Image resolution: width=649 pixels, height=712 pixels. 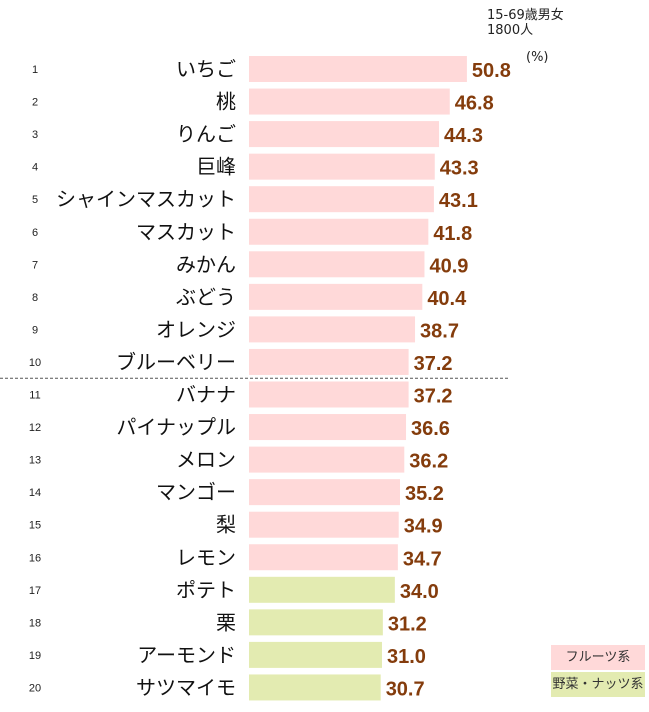 I want to click on rank-label: 16, so click(x=35, y=558).